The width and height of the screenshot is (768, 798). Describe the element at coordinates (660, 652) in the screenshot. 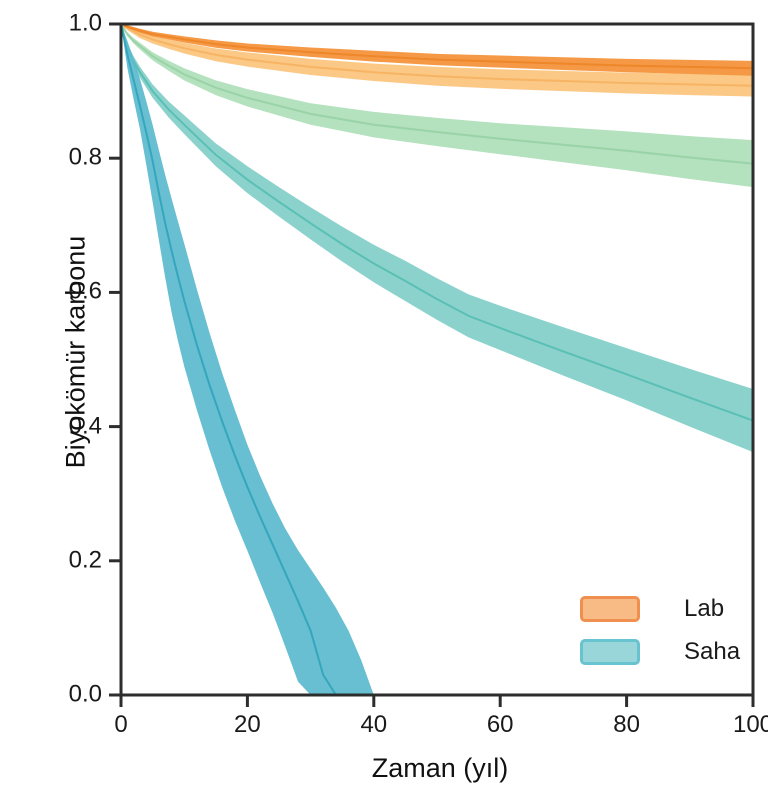

I see `legend-item-saha: Saha` at that location.